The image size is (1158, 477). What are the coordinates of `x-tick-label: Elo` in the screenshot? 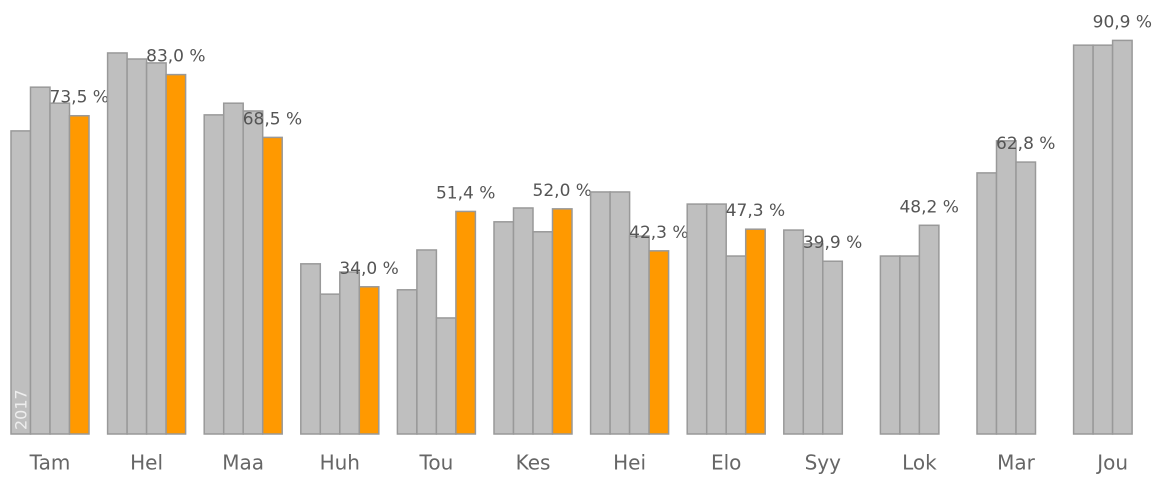 It's located at (726, 463).